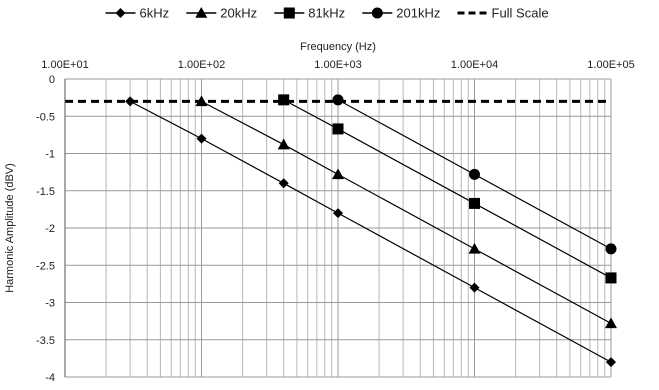 Image resolution: width=659 pixels, height=390 pixels. I want to click on x-tick-label: 1.00E+03, so click(337, 65).